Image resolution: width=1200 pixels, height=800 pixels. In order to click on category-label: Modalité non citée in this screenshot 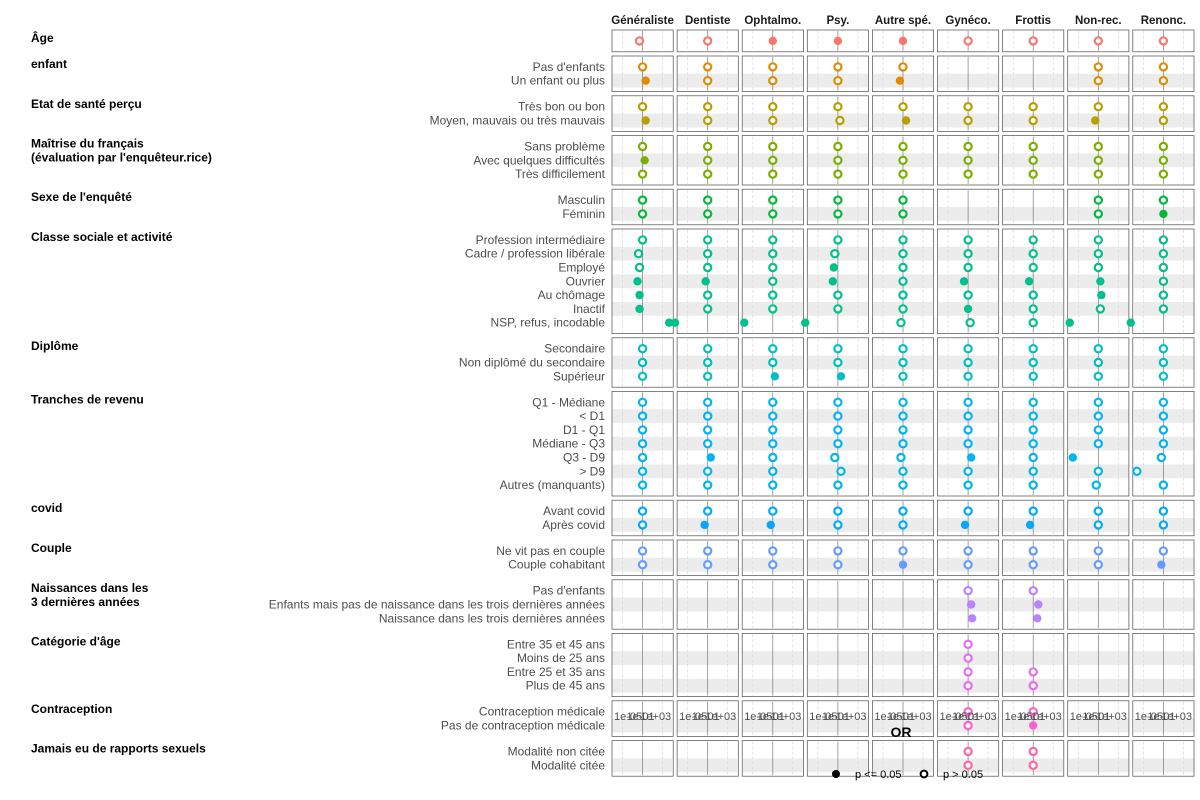, I will do `click(557, 752)`.